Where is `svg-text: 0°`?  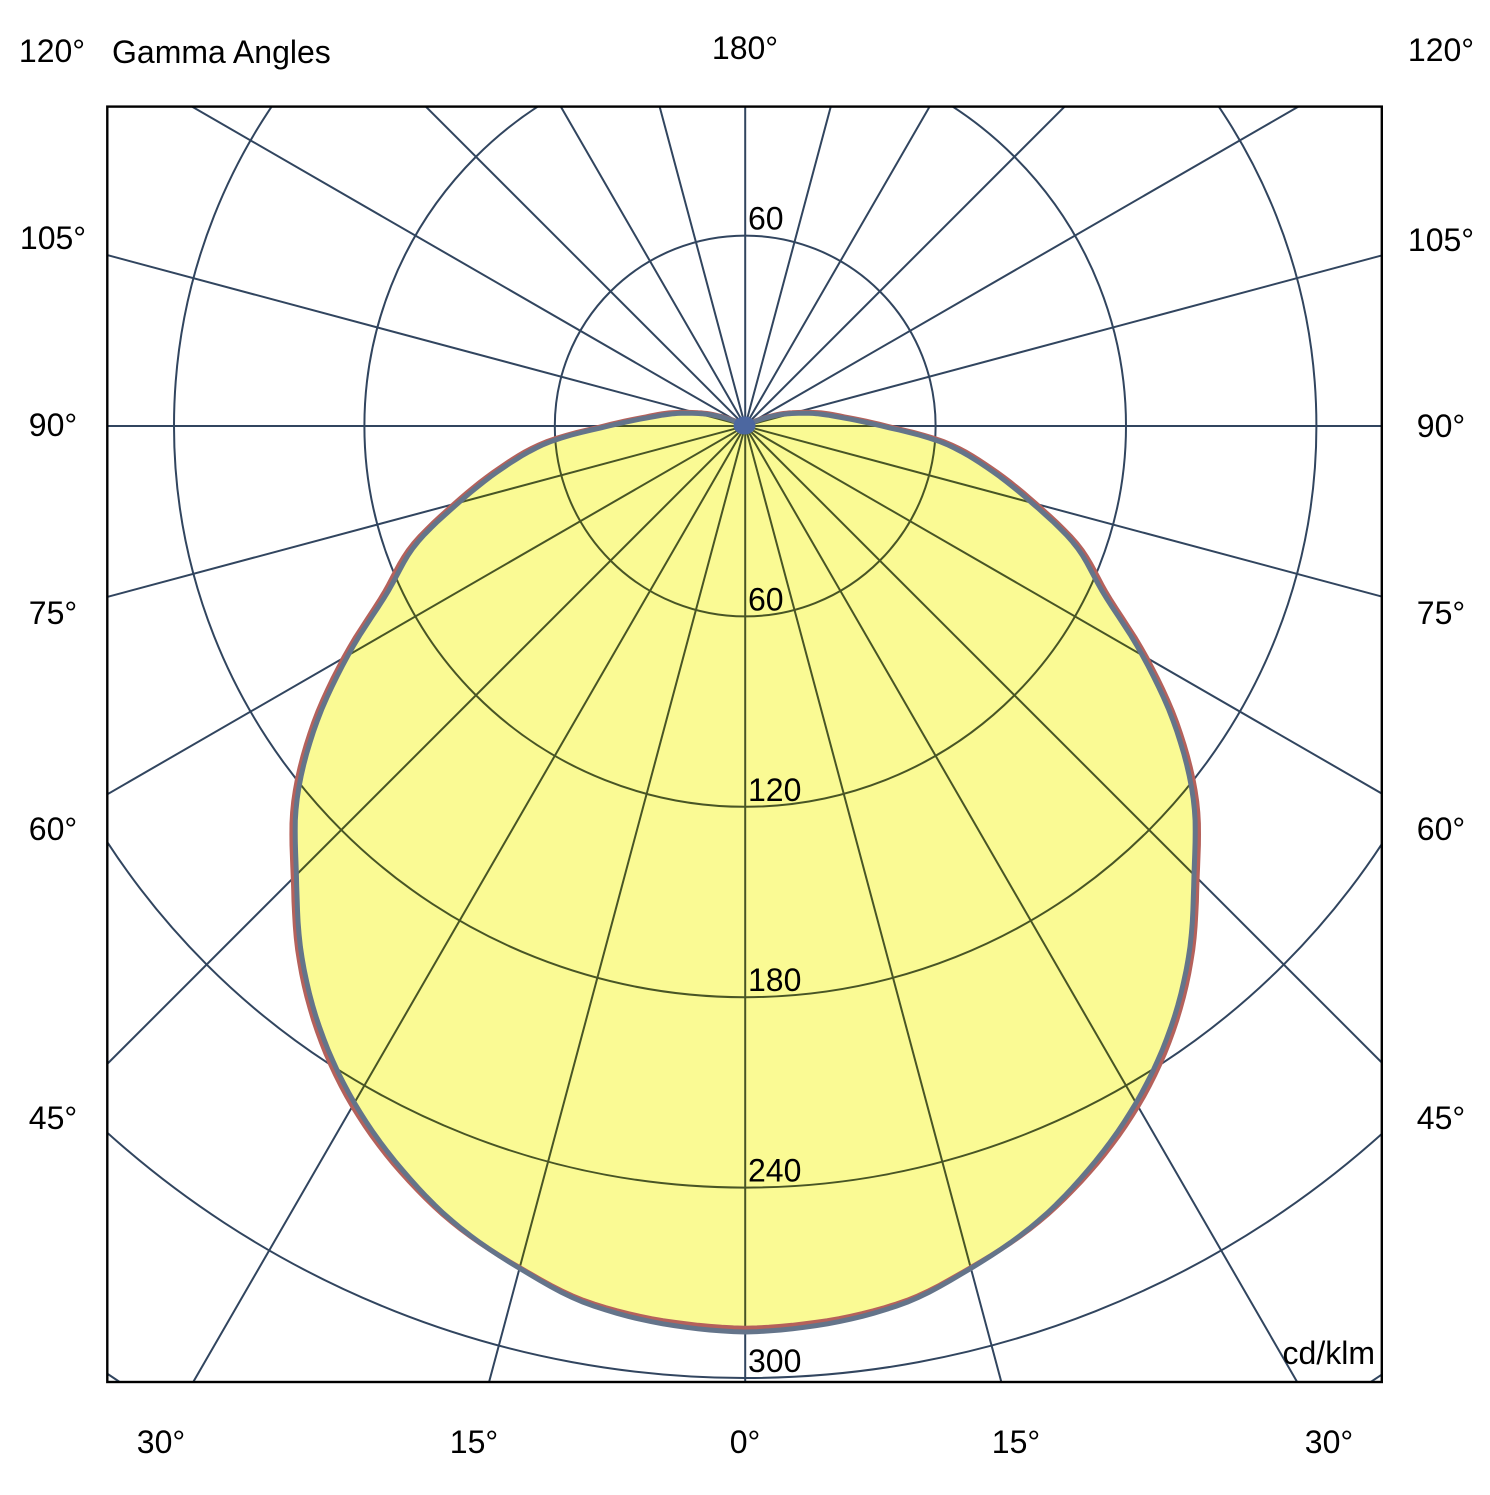
svg-text: 0° is located at coordinates (745, 1442).